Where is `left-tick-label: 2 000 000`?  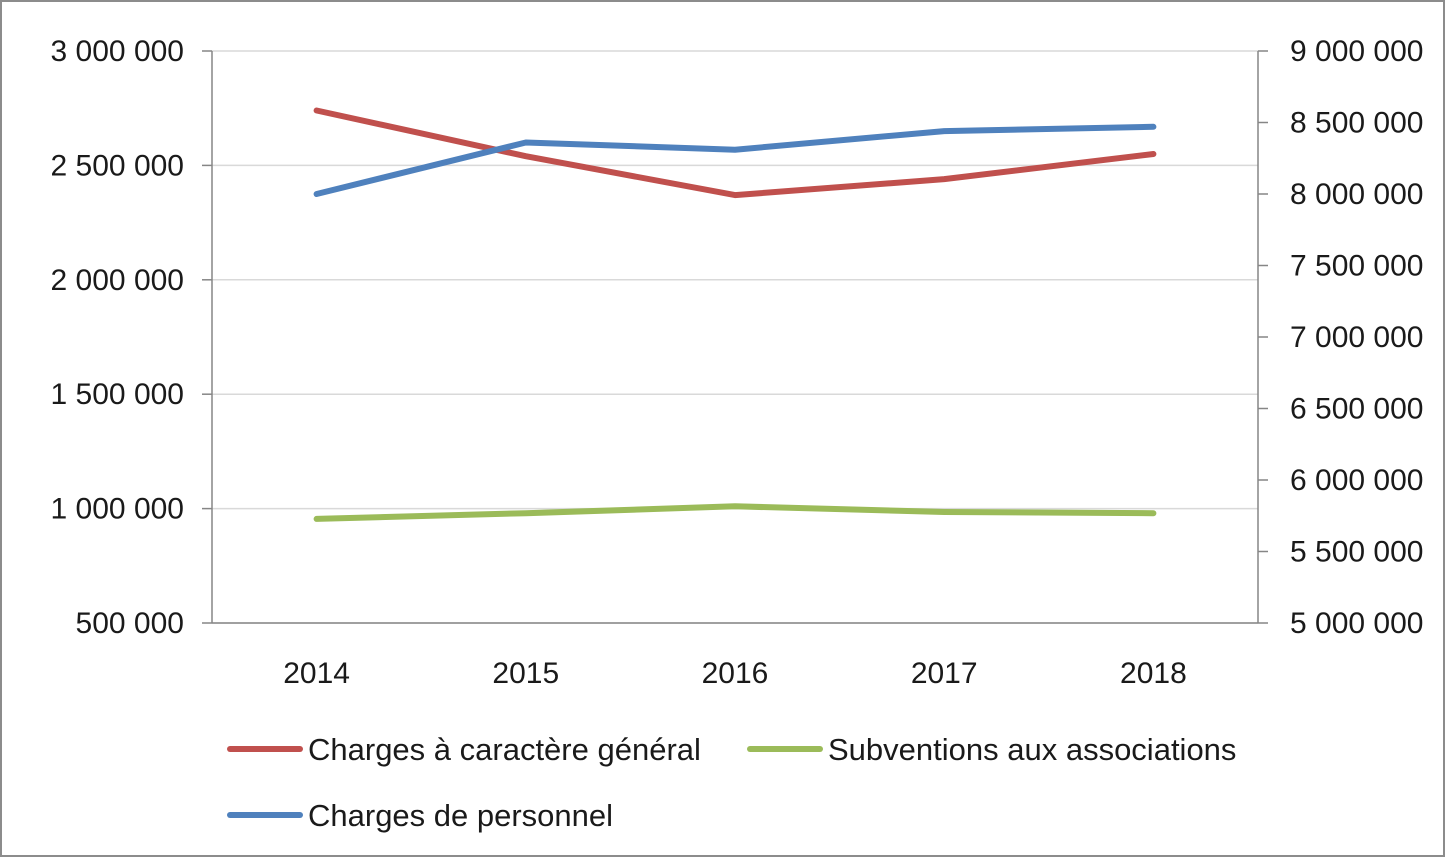
left-tick-label: 2 000 000 is located at coordinates (117, 280).